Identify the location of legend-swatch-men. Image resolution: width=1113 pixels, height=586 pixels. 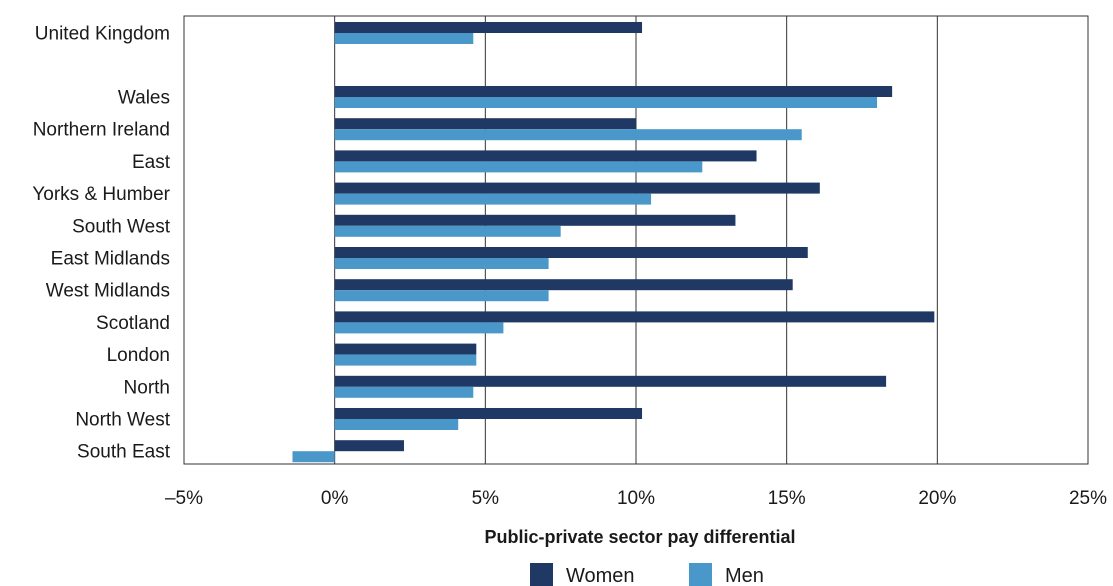
(700, 574).